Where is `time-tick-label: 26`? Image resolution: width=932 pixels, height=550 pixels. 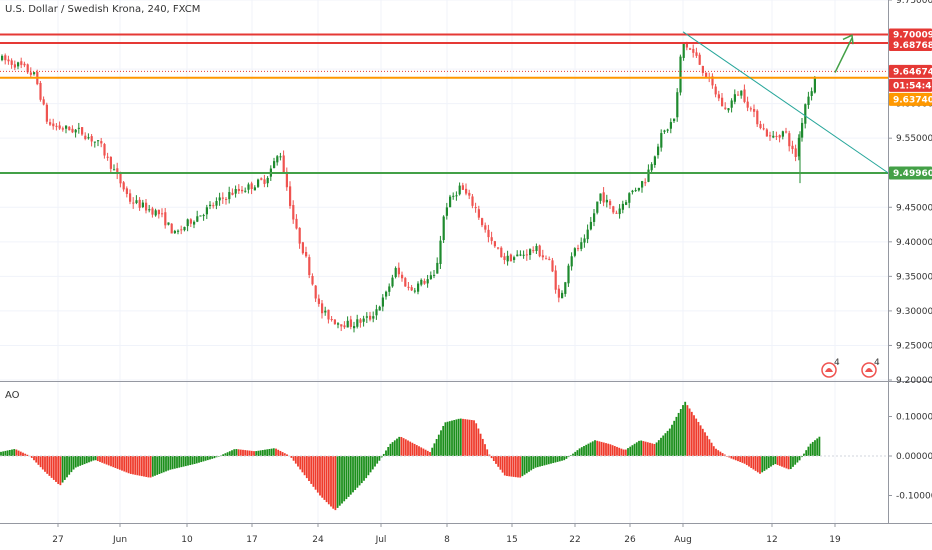
time-tick-label: 26 is located at coordinates (630, 540).